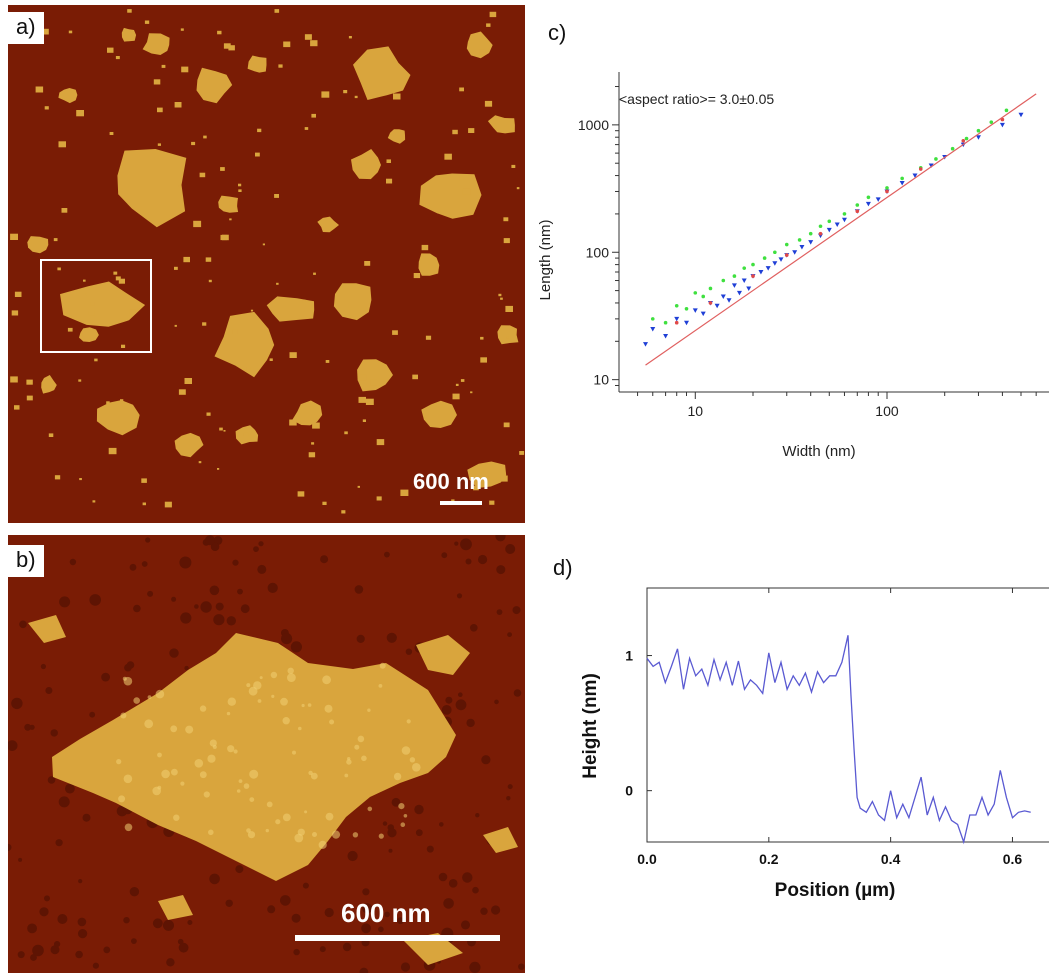  I want to click on x-tick-label: 0.6, so click(1013, 859).